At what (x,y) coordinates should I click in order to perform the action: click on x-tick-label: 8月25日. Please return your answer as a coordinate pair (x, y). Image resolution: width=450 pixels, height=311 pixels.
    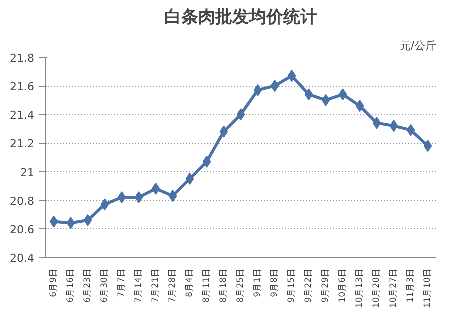
    Looking at the image, I should click on (241, 285).